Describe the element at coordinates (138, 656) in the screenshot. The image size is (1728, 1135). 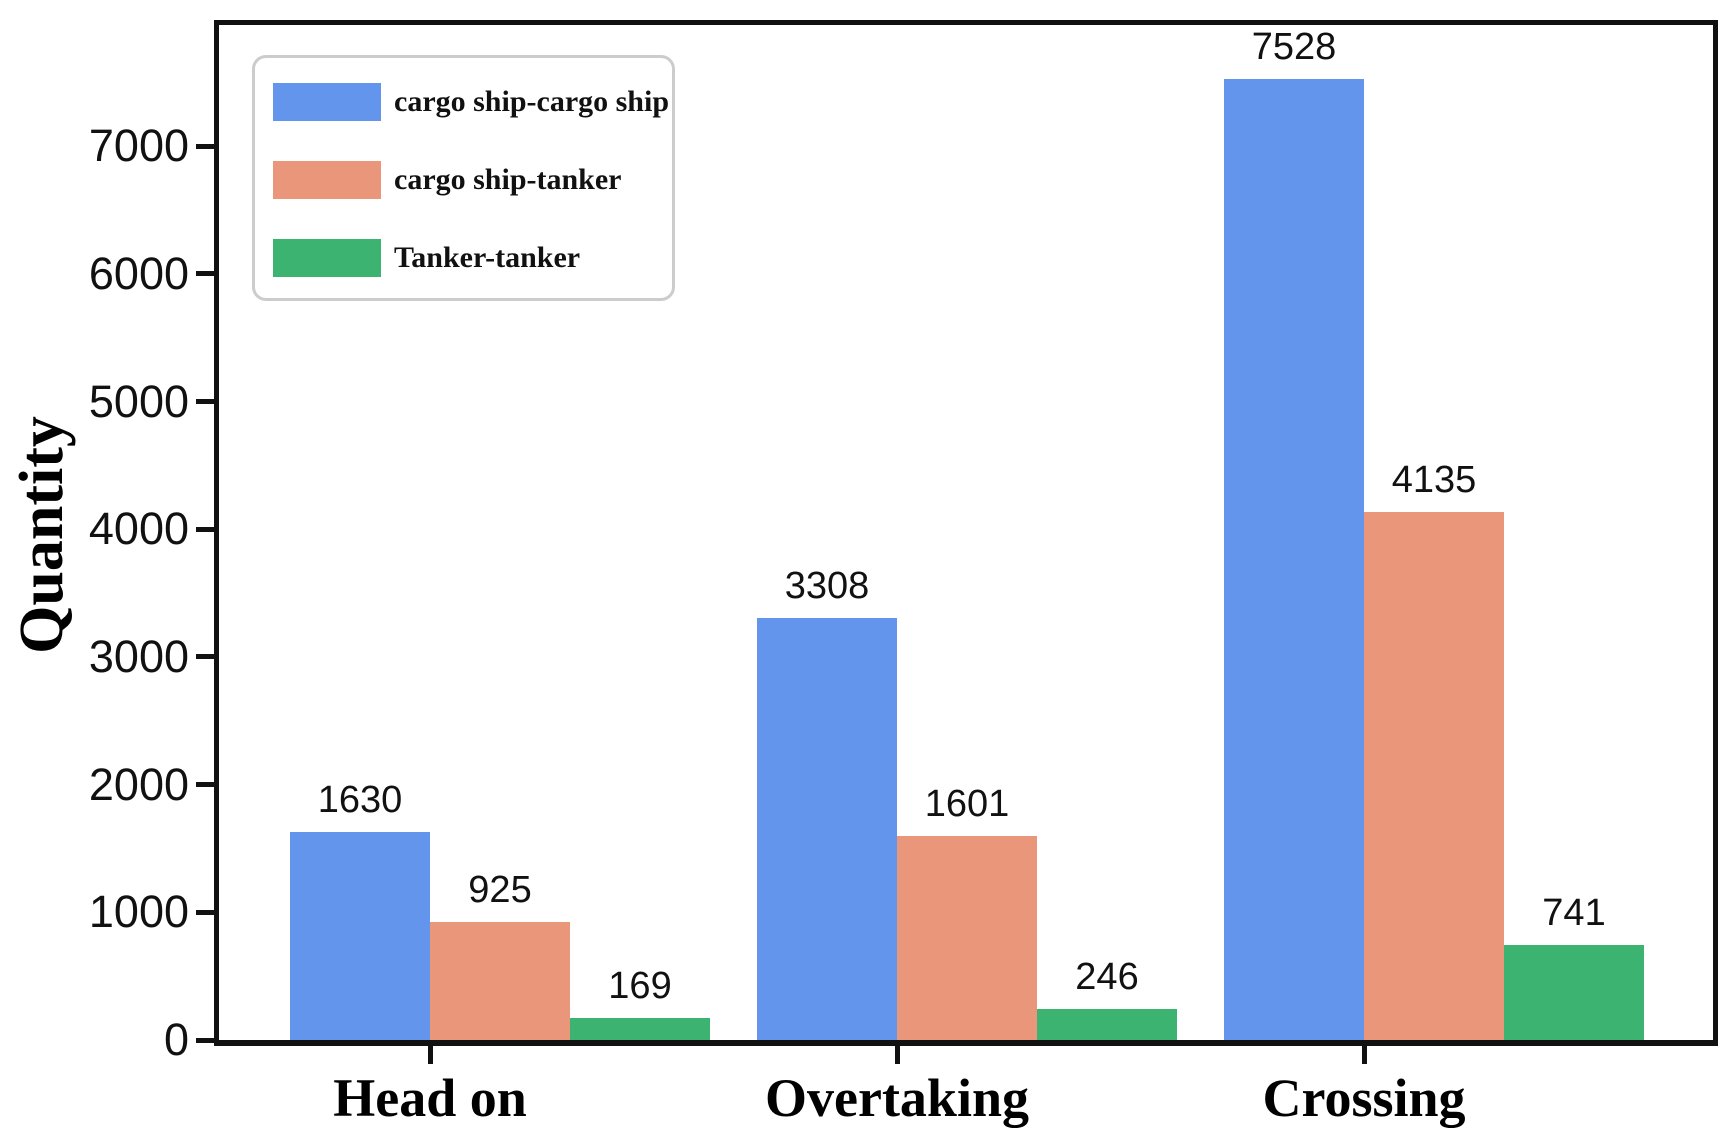
I see `y-axis-tick-label: 3000` at that location.